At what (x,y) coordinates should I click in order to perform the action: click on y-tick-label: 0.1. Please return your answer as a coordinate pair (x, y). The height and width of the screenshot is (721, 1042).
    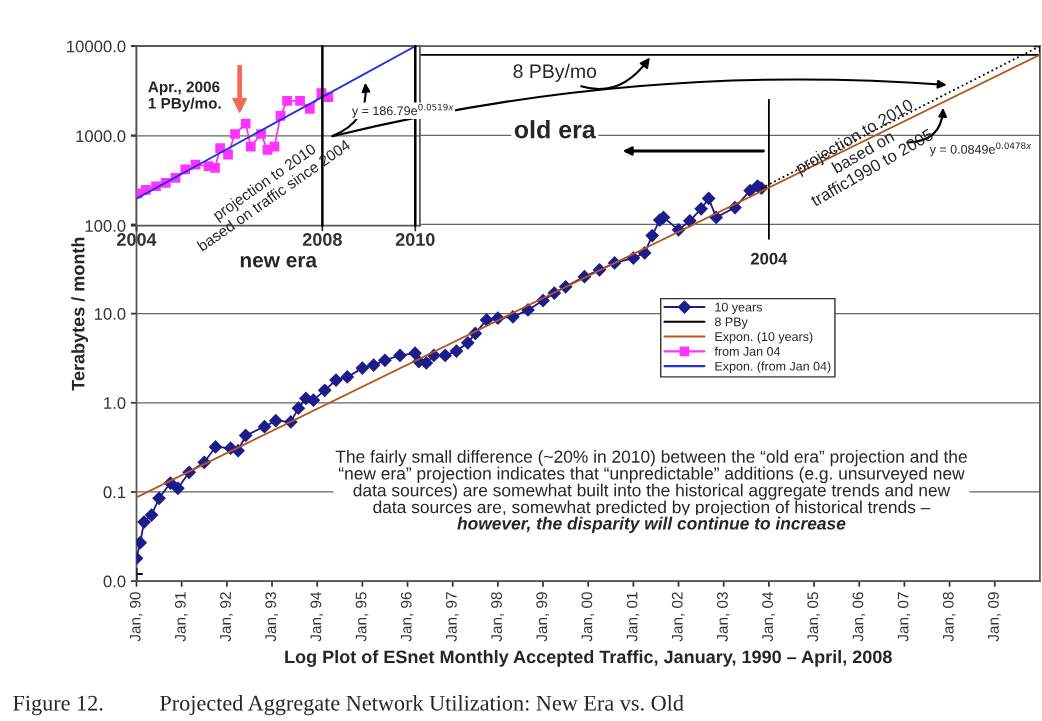
    Looking at the image, I should click on (114, 492).